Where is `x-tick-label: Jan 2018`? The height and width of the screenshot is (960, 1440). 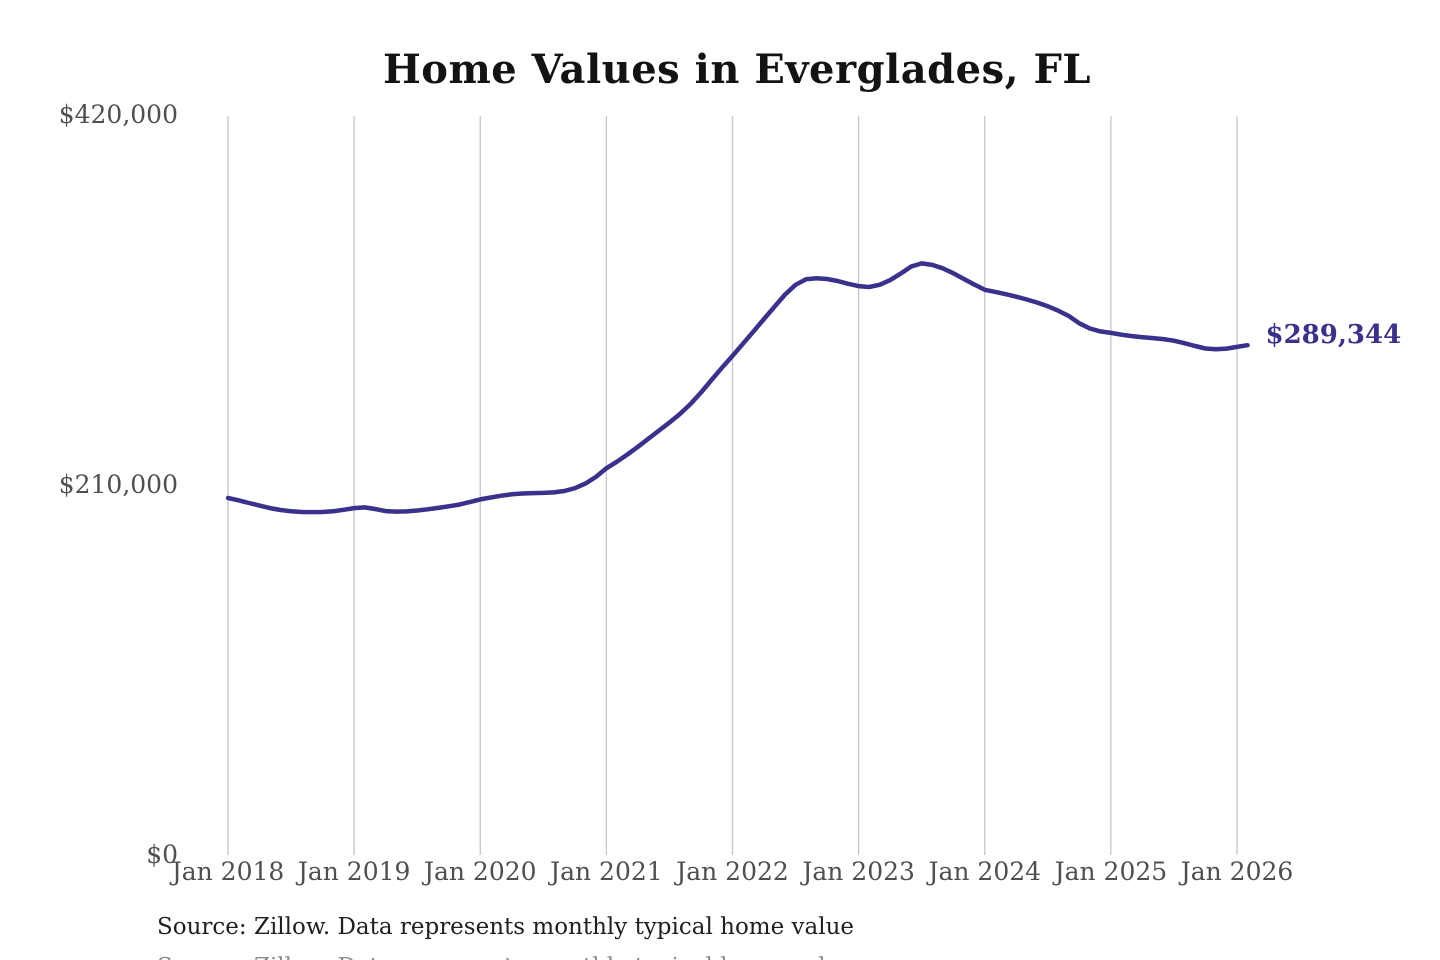 x-tick-label: Jan 2018 is located at coordinates (228, 871).